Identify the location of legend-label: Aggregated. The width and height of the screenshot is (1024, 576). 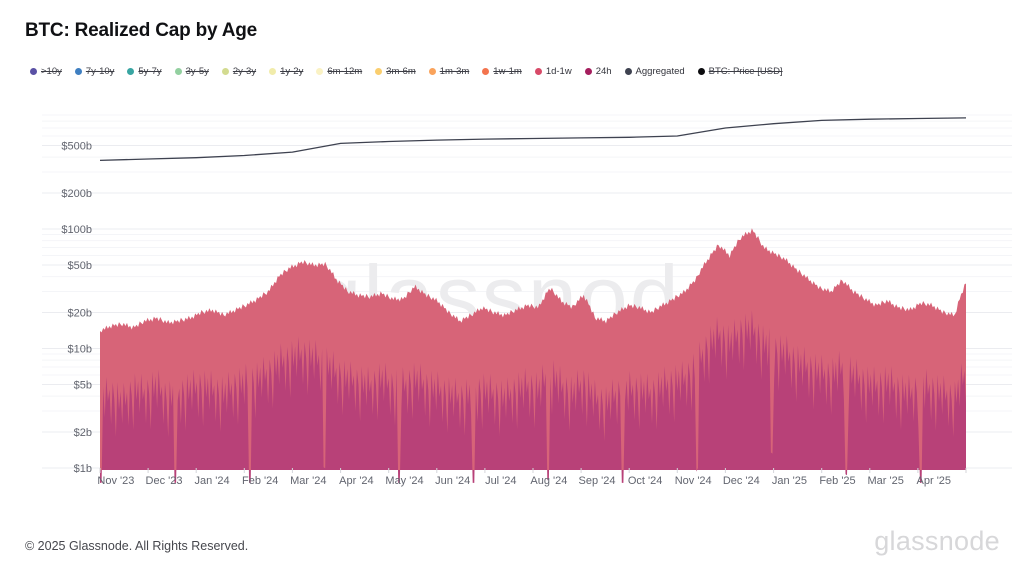
(660, 71).